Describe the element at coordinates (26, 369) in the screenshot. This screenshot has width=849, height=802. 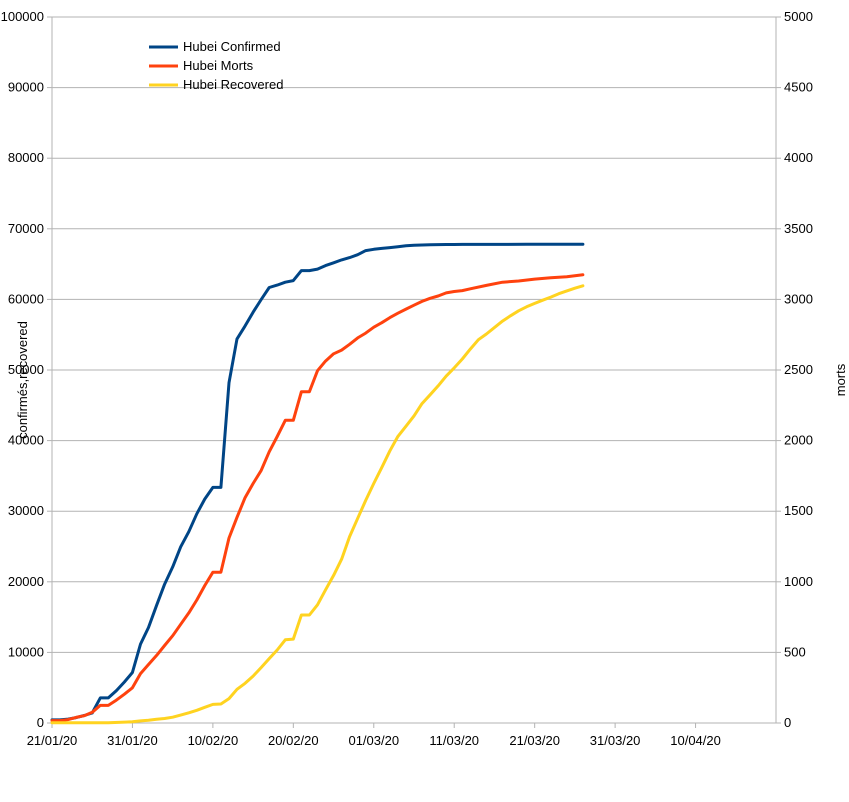
I see `left-tick-label: 50000` at that location.